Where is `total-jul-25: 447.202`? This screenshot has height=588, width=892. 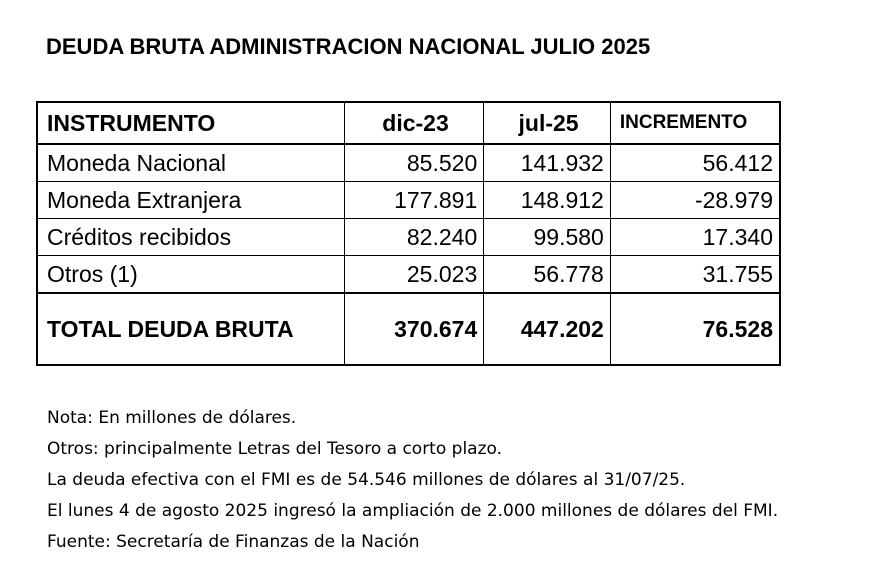
total-jul-25: 447.202 is located at coordinates (547, 328).